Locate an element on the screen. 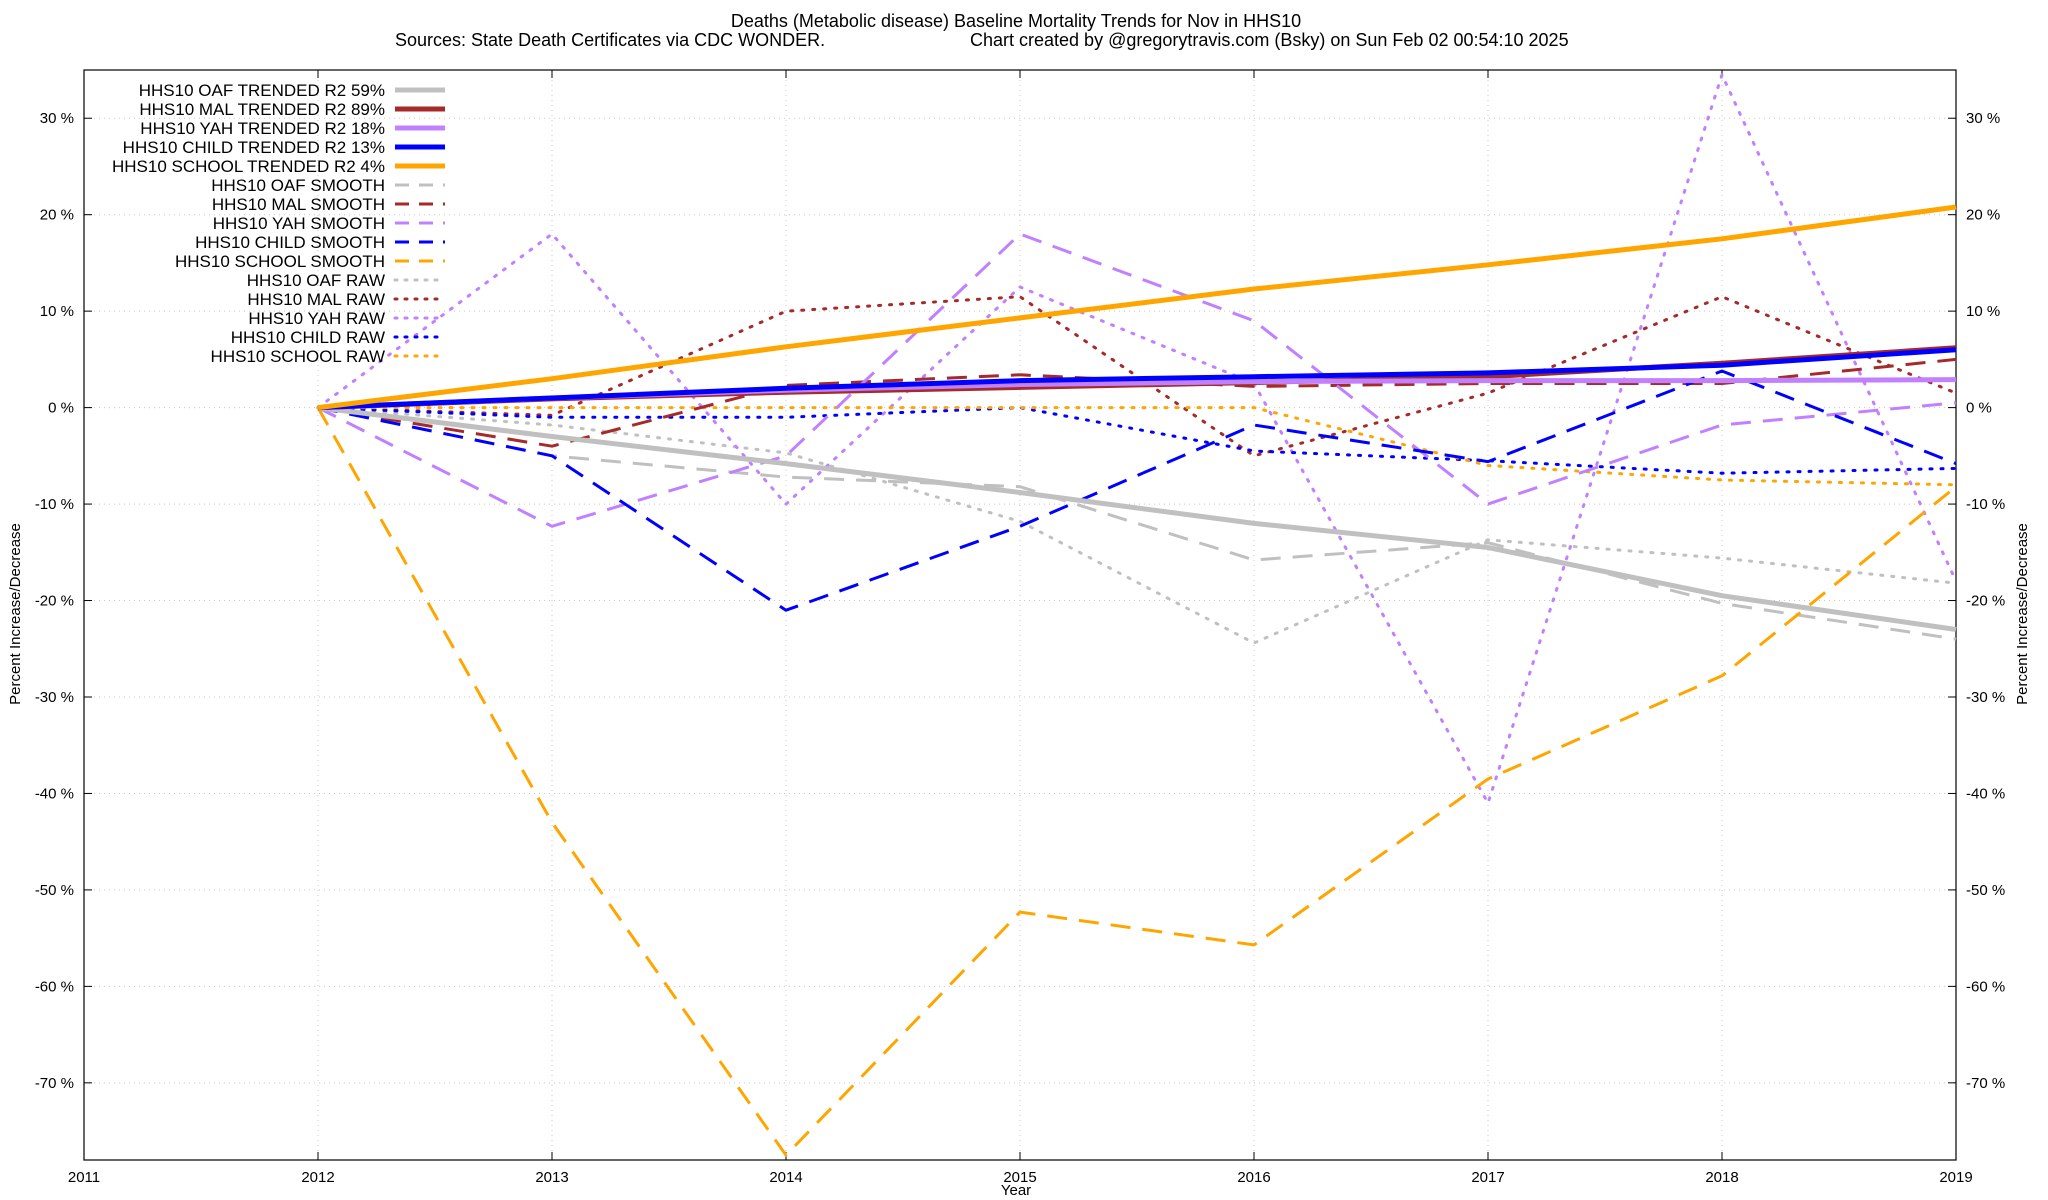 The width and height of the screenshot is (2048, 1200). y-tick-label-left: -10 % is located at coordinates (54, 504).